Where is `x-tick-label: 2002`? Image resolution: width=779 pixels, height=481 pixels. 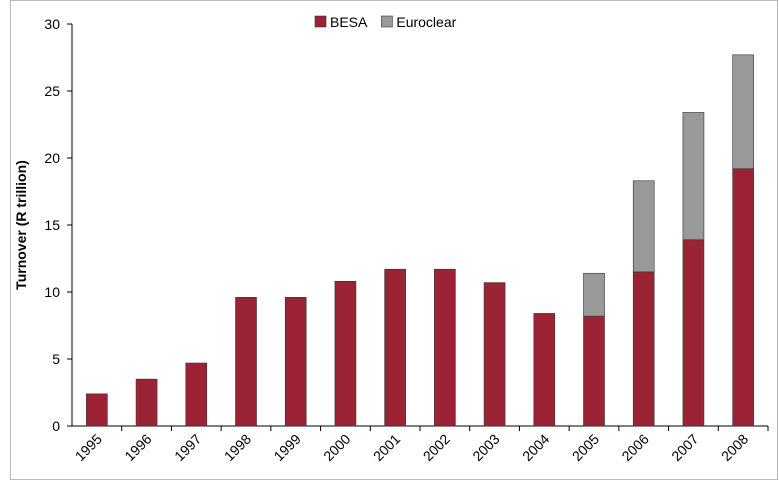
x-tick-label: 2002 is located at coordinates (436, 447).